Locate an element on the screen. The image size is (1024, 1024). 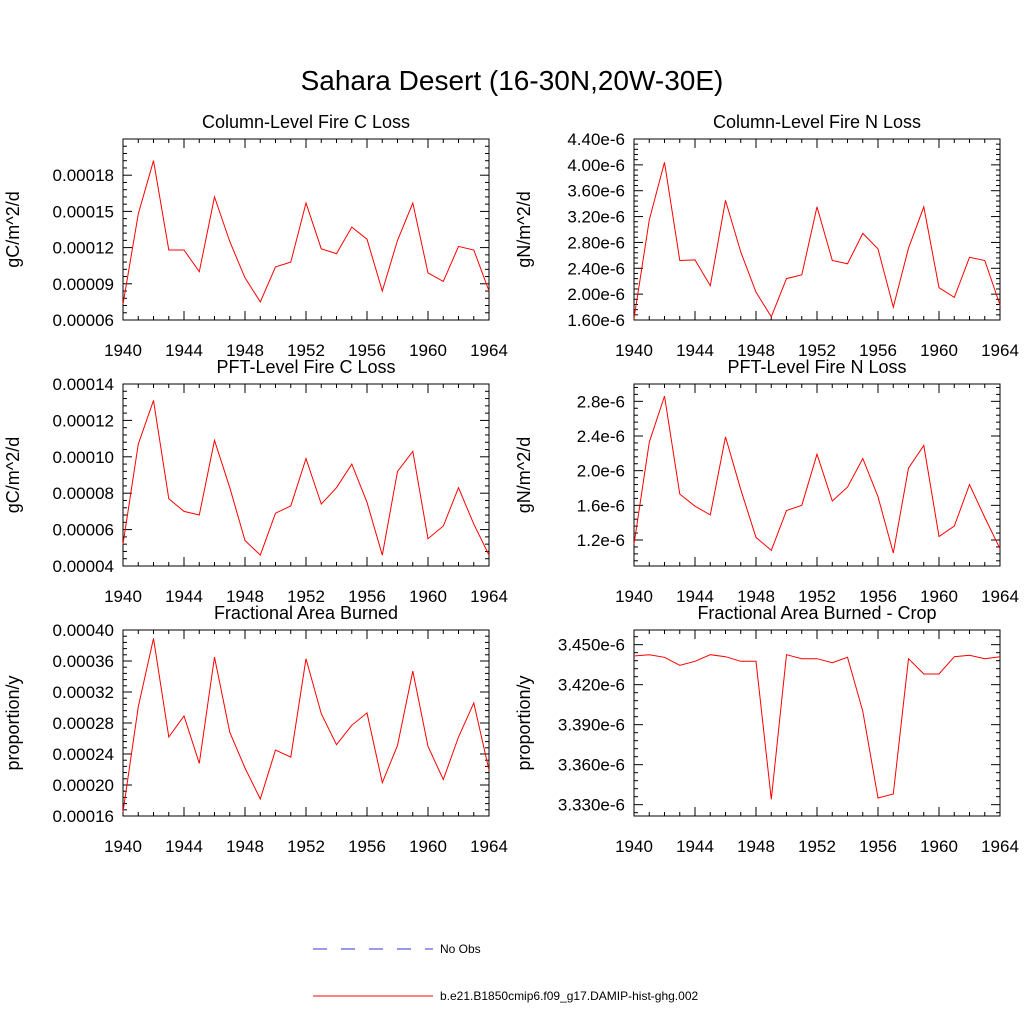
y-tick-label: 0.00014 is located at coordinates (83, 384).